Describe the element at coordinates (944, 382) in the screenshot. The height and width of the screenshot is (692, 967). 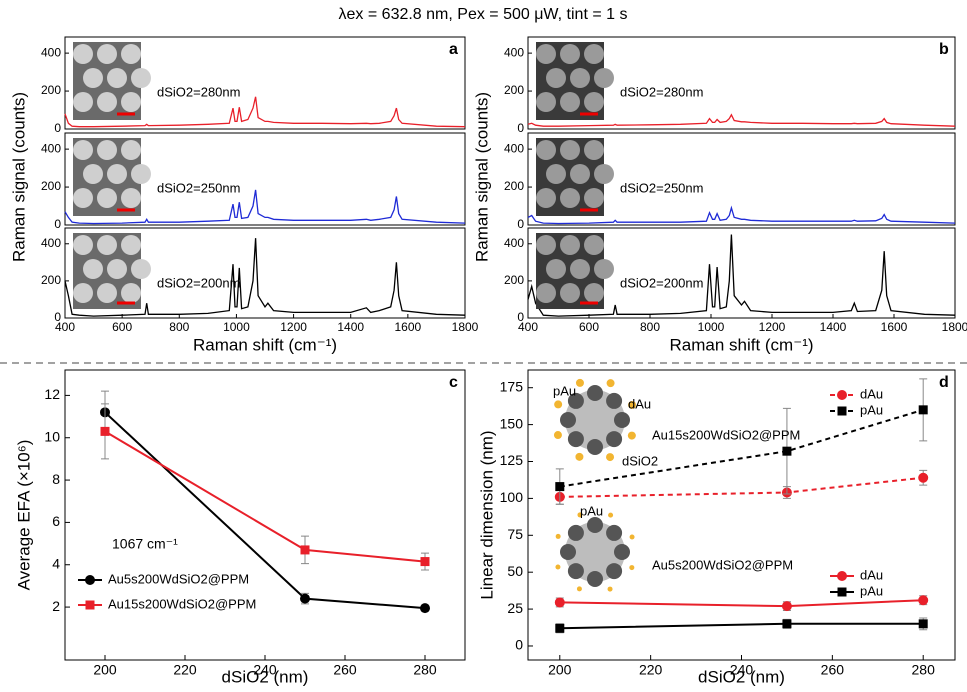
I see `panel-label: d` at that location.